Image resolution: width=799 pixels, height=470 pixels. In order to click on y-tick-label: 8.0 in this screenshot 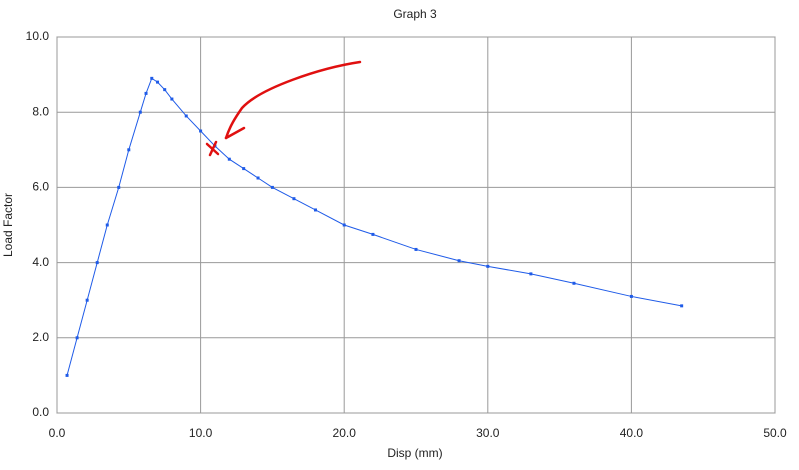, I will do `click(40, 111)`.